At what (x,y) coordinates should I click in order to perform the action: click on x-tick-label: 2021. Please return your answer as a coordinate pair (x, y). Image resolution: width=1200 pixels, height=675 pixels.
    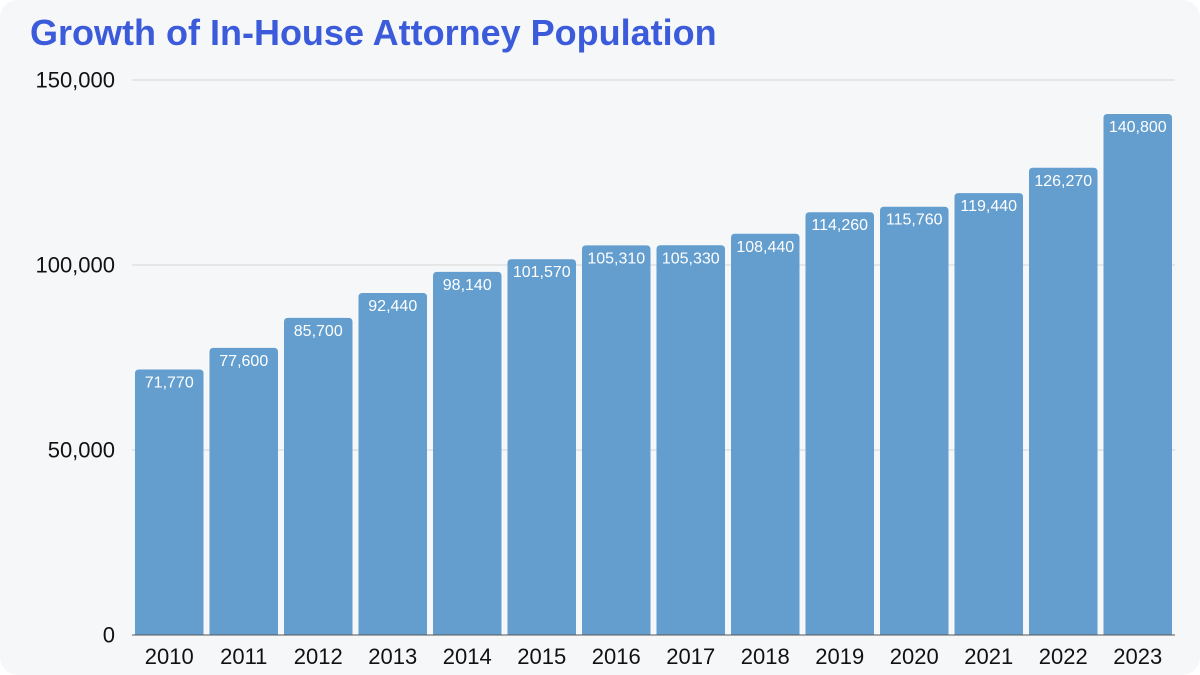
    Looking at the image, I should click on (988, 656).